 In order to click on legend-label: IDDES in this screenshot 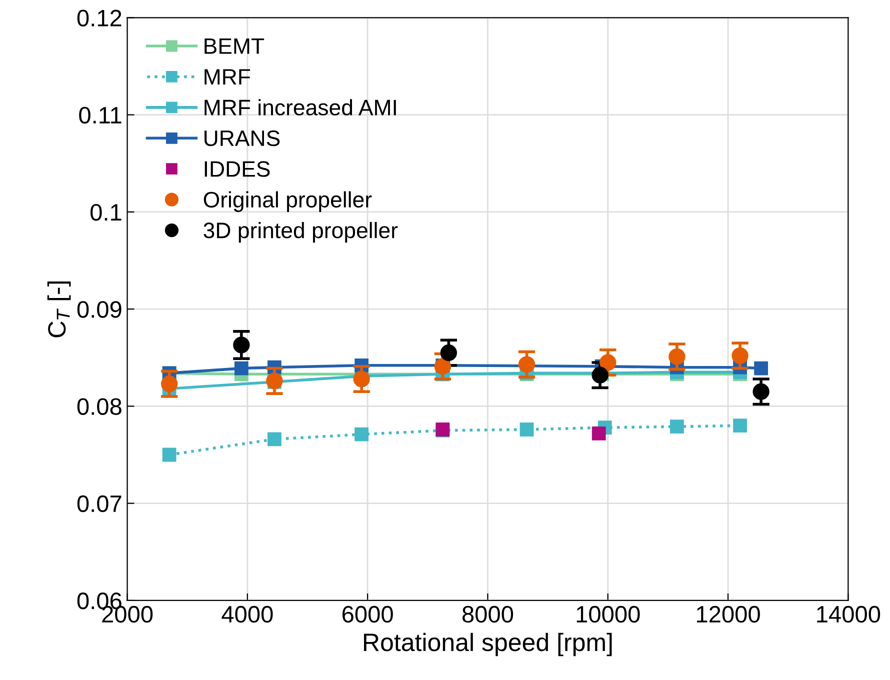, I will do `click(237, 169)`.